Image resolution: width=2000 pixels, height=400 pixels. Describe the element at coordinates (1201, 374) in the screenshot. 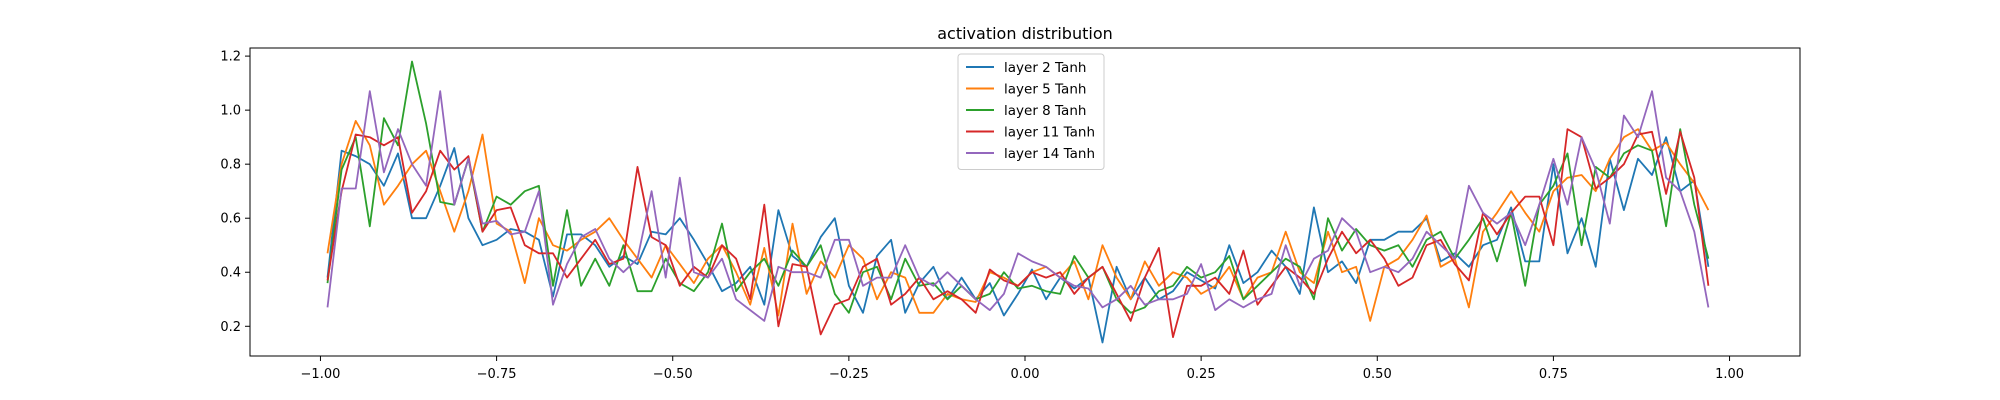

I see `x-tick-label-5: 0.25` at that location.